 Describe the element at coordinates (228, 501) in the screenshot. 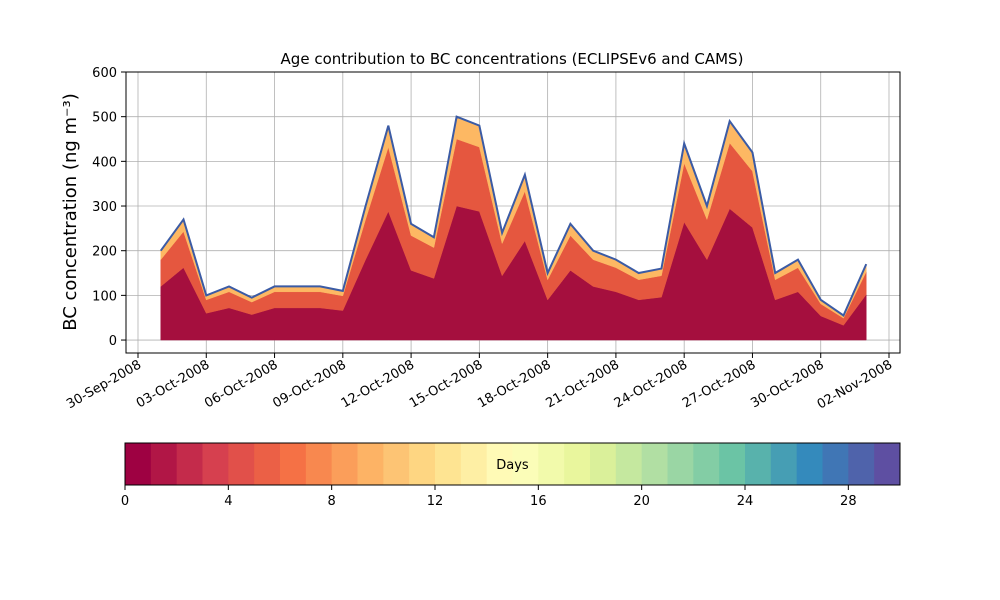

I see `colorbar-tick-label: 4` at that location.